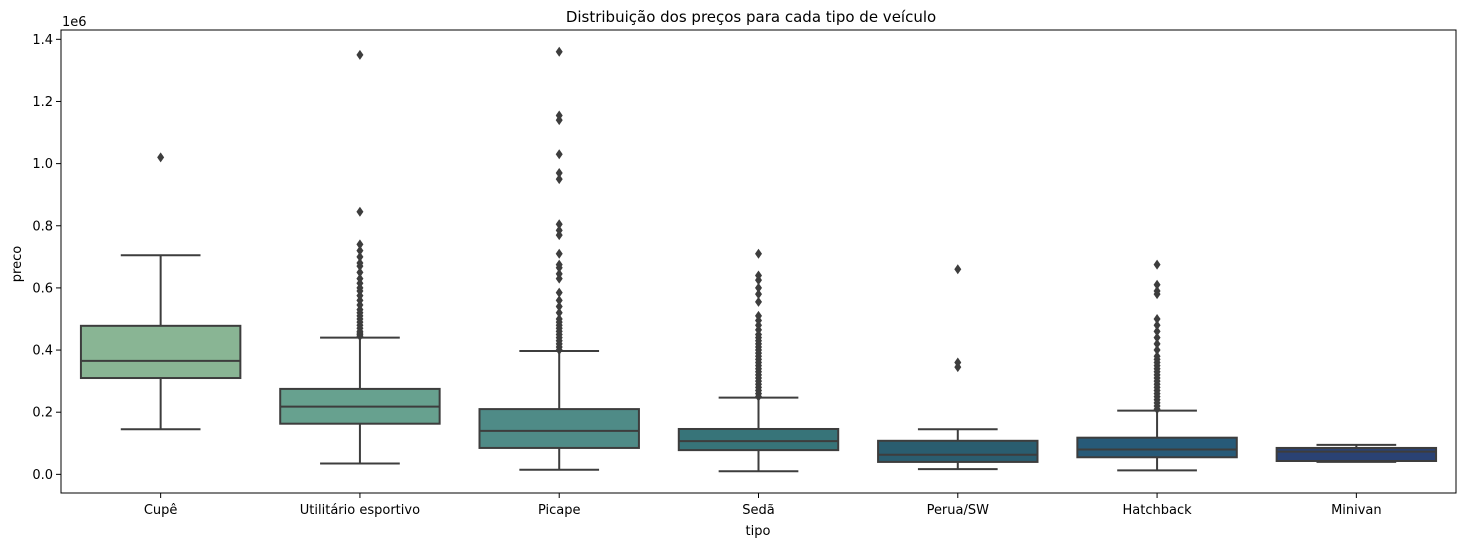  What do you see at coordinates (17, 264) in the screenshot?
I see `y-axis-title: preco` at bounding box center [17, 264].